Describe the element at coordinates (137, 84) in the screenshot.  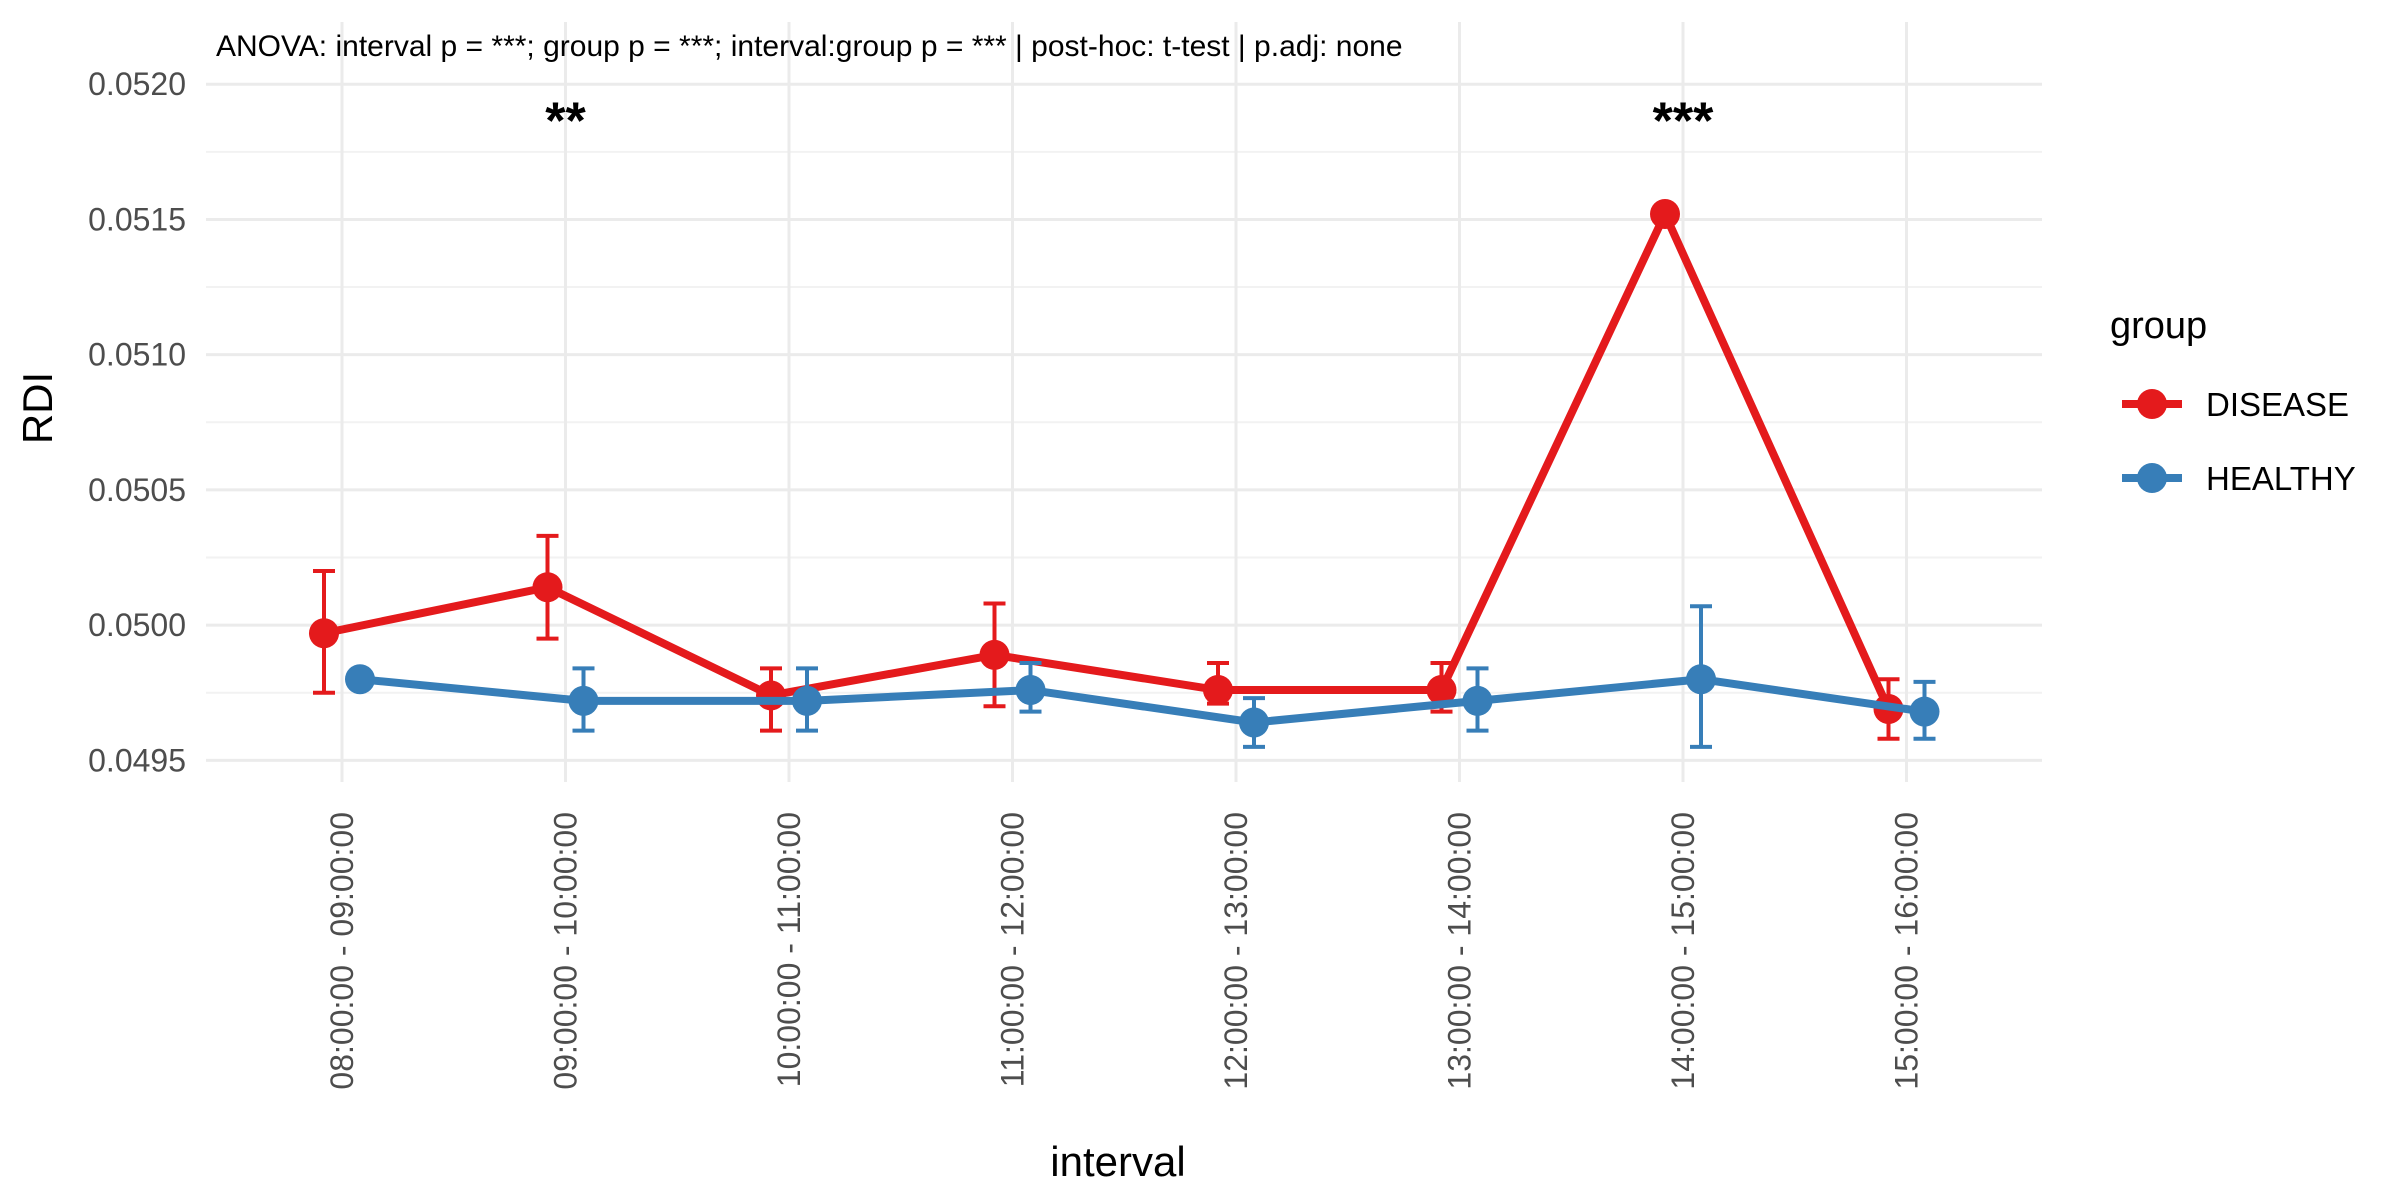
I see `y-tick-label: 0.0520` at that location.